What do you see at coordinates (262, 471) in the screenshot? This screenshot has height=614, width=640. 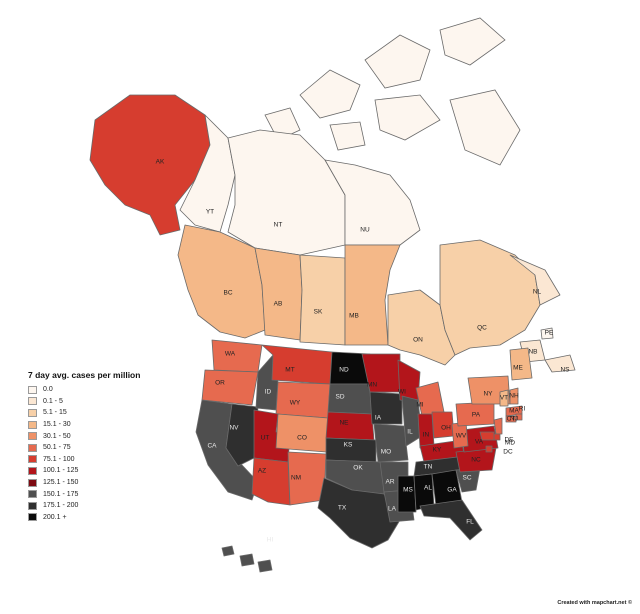 I see `region-label-az: AZ` at bounding box center [262, 471].